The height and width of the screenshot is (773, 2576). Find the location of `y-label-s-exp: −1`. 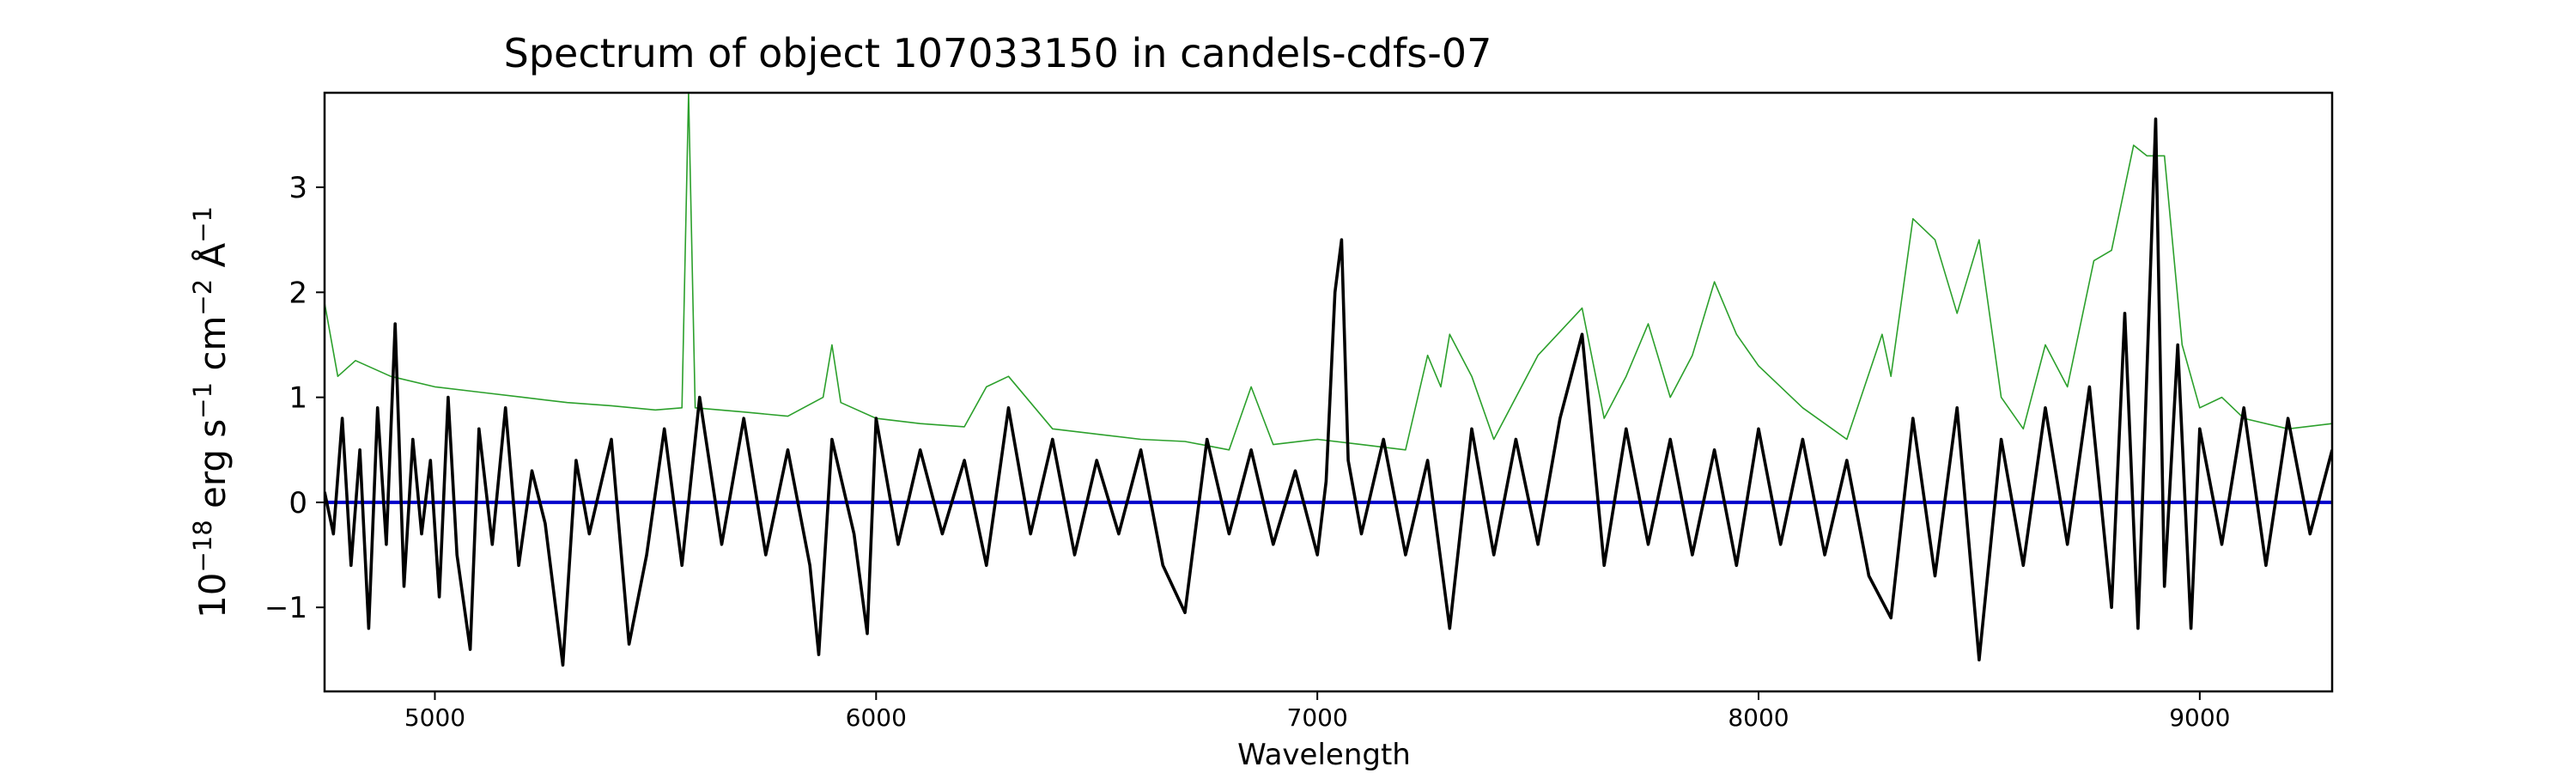

y-label-s-exp: −1 is located at coordinates (202, 400).